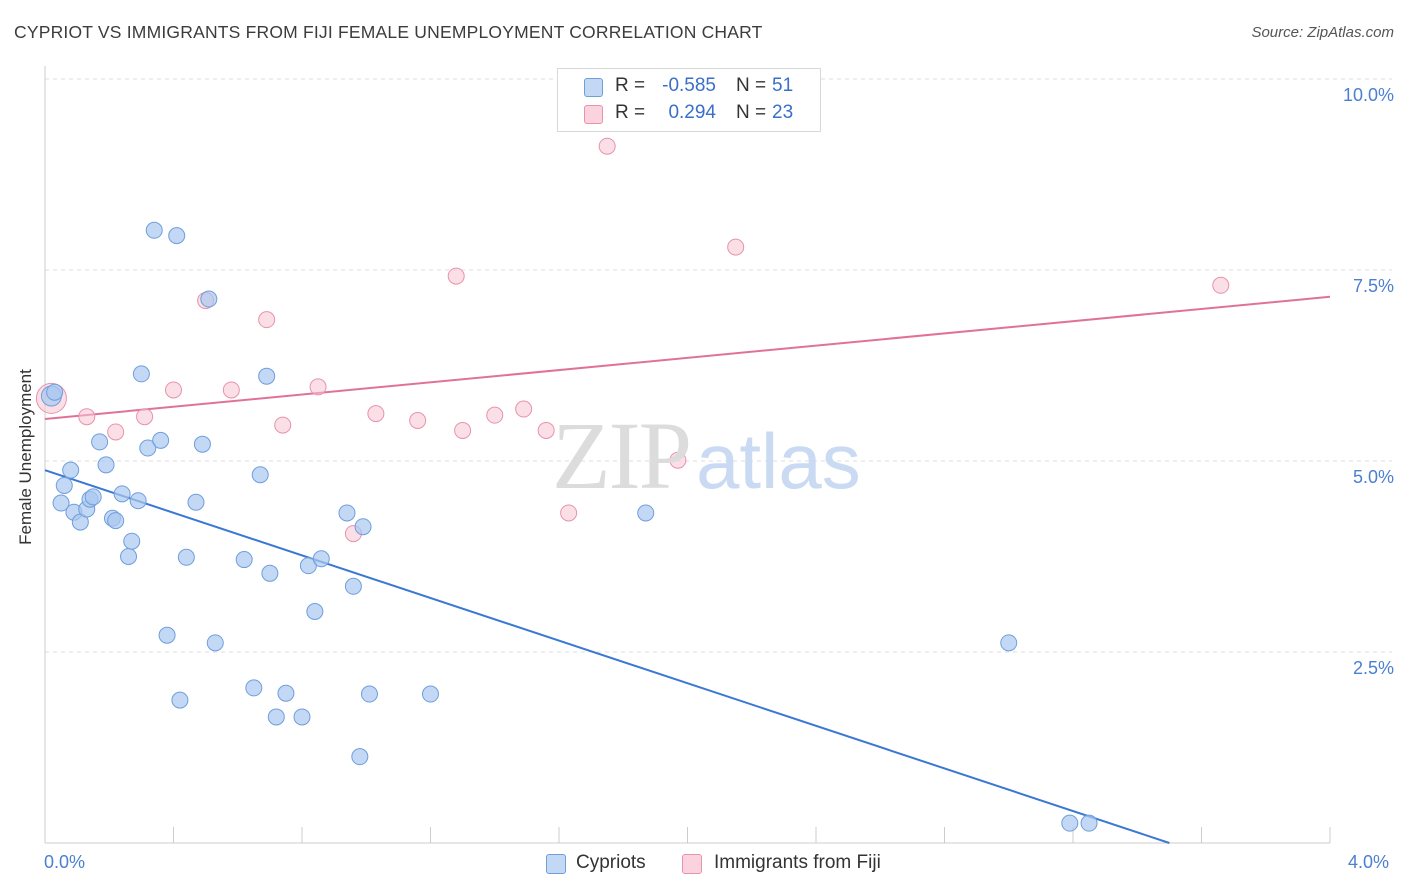 This screenshot has width=1406, height=892. Describe the element at coordinates (593, 114) in the screenshot. I see `legend-swatch-pink` at that location.